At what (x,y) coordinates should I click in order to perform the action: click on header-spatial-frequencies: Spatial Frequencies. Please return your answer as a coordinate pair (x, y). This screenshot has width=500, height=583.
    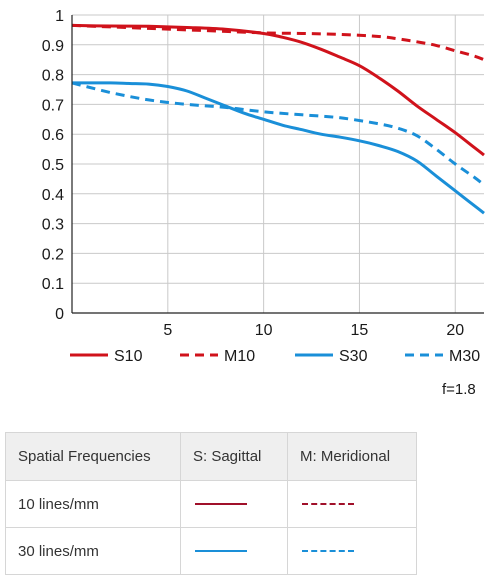
    Looking at the image, I should click on (93, 456).